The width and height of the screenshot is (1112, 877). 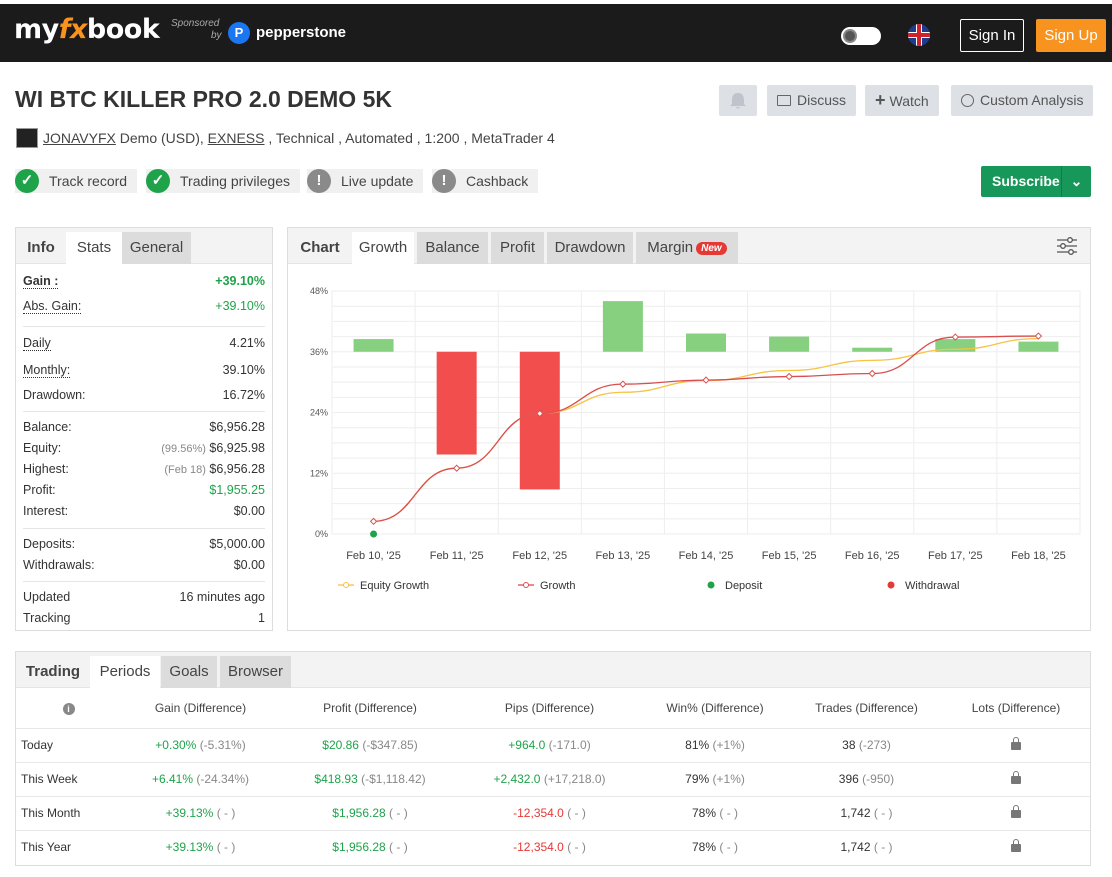 What do you see at coordinates (553, 670) in the screenshot?
I see `trading-tabs: Trading Periods Goals Browser` at bounding box center [553, 670].